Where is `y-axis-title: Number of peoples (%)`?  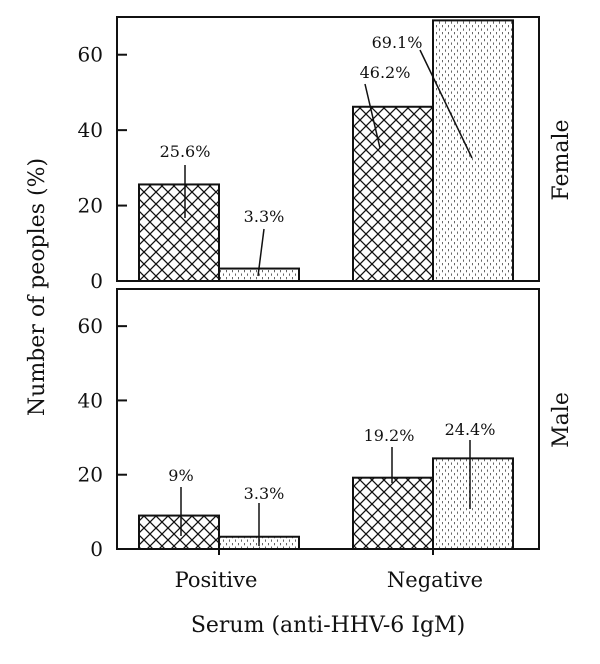
y-axis-title: Number of peoples (%) is located at coordinates (37, 287).